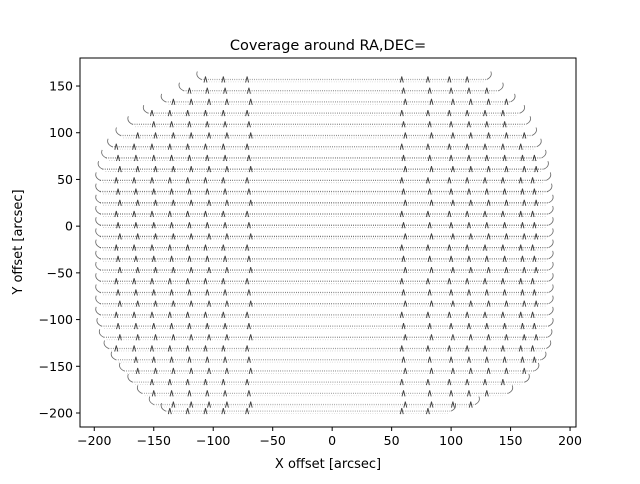 This screenshot has height=484, width=640. What do you see at coordinates (94, 440) in the screenshot?
I see `x-tick-label: −200` at bounding box center [94, 440].